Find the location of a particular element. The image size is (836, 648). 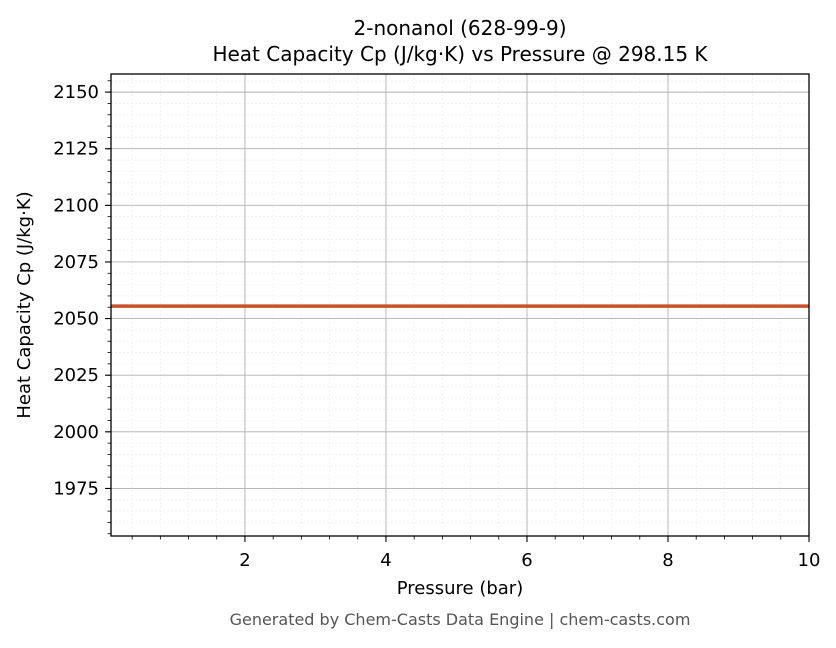

x-axis-ticks: 2 4 6 8 10 is located at coordinates (476, 553).